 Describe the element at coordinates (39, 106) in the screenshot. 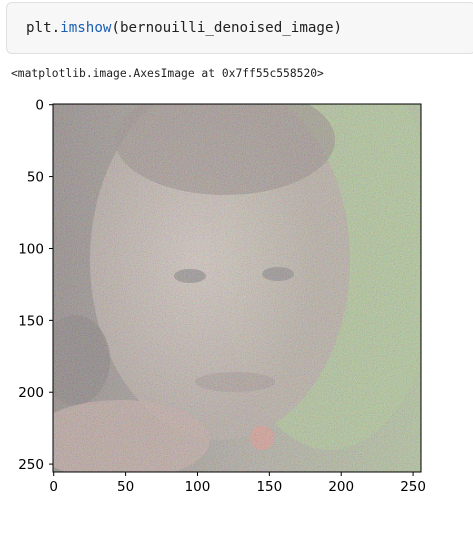

I see `y-tick-label: 0` at that location.